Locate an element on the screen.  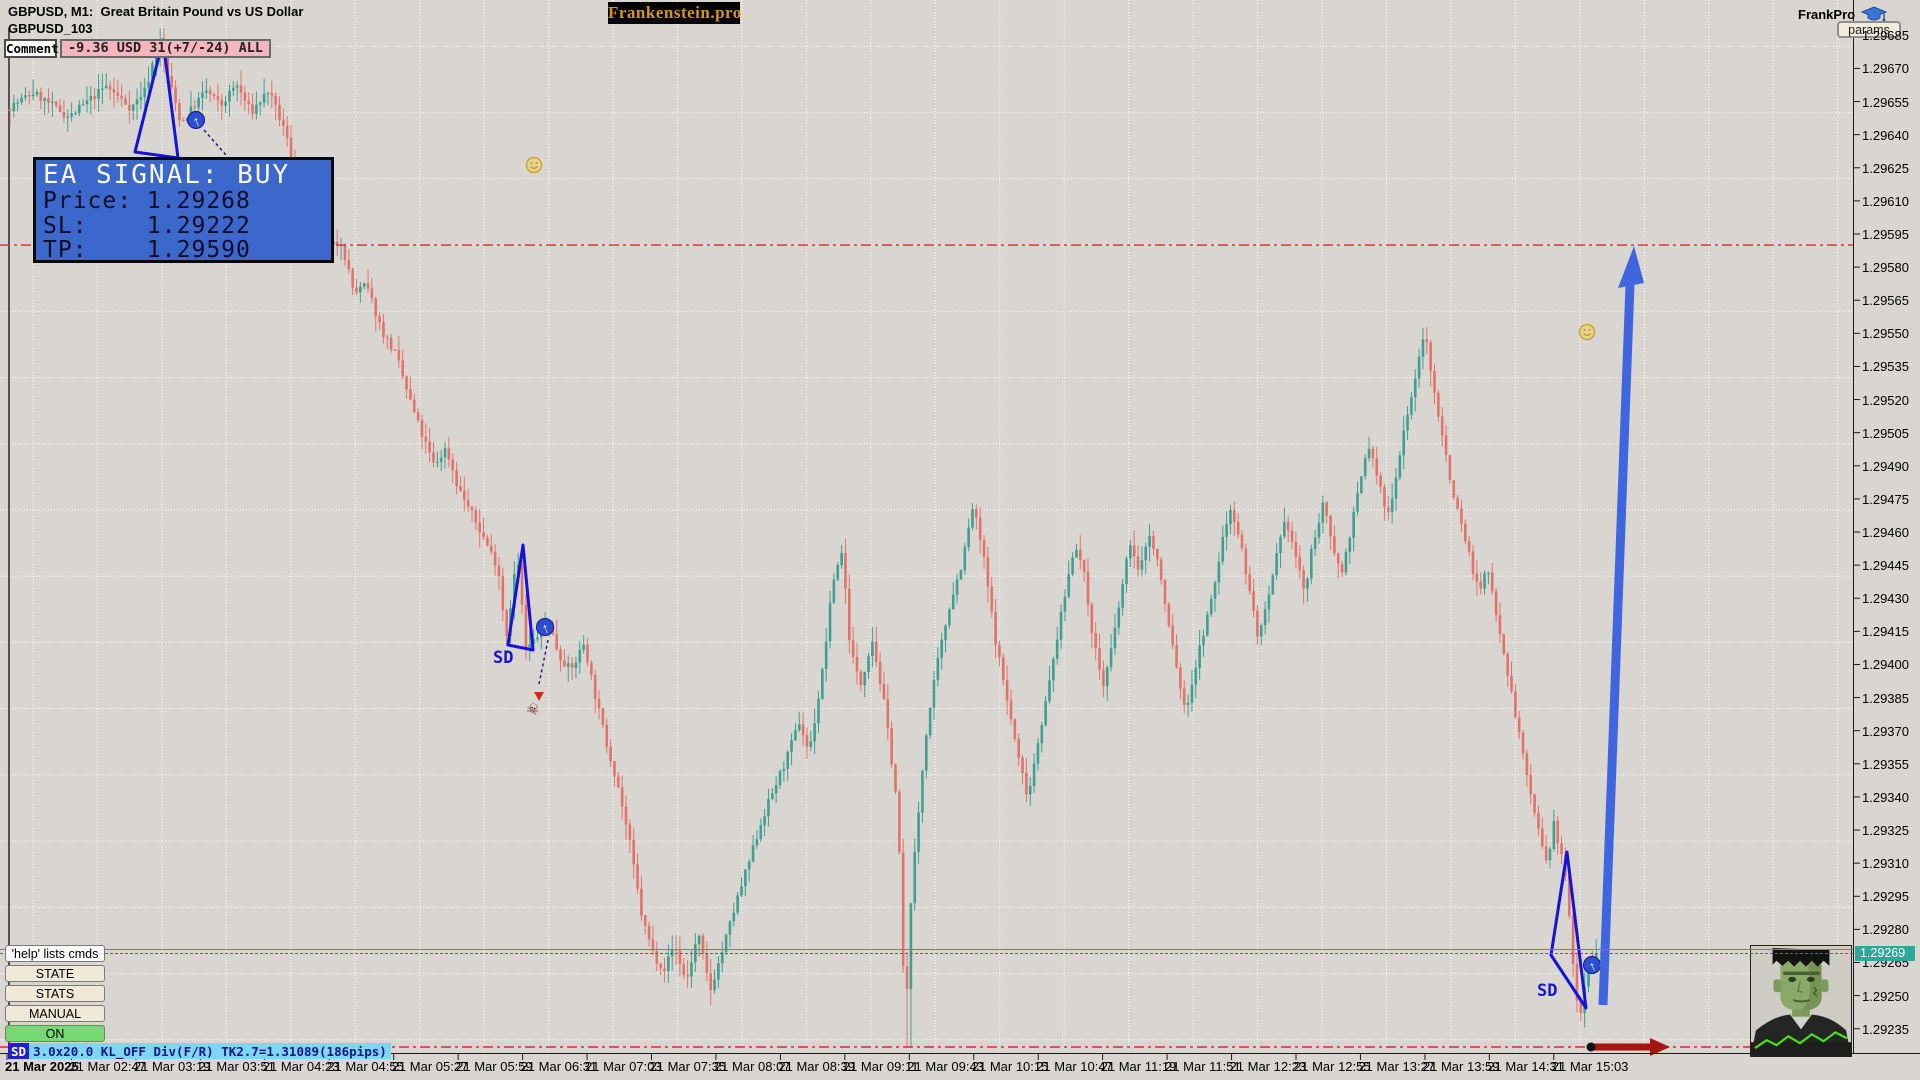
time-axis-label: 21 Mar 14:31 is located at coordinates (1525, 1066).